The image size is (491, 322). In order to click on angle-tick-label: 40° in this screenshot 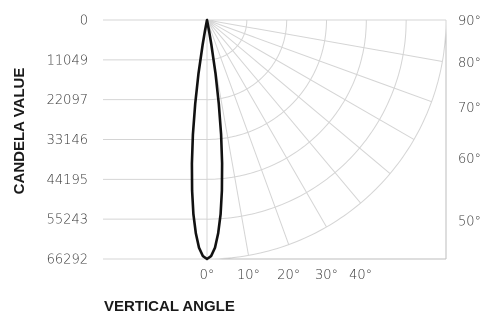, I will do `click(360, 275)`.